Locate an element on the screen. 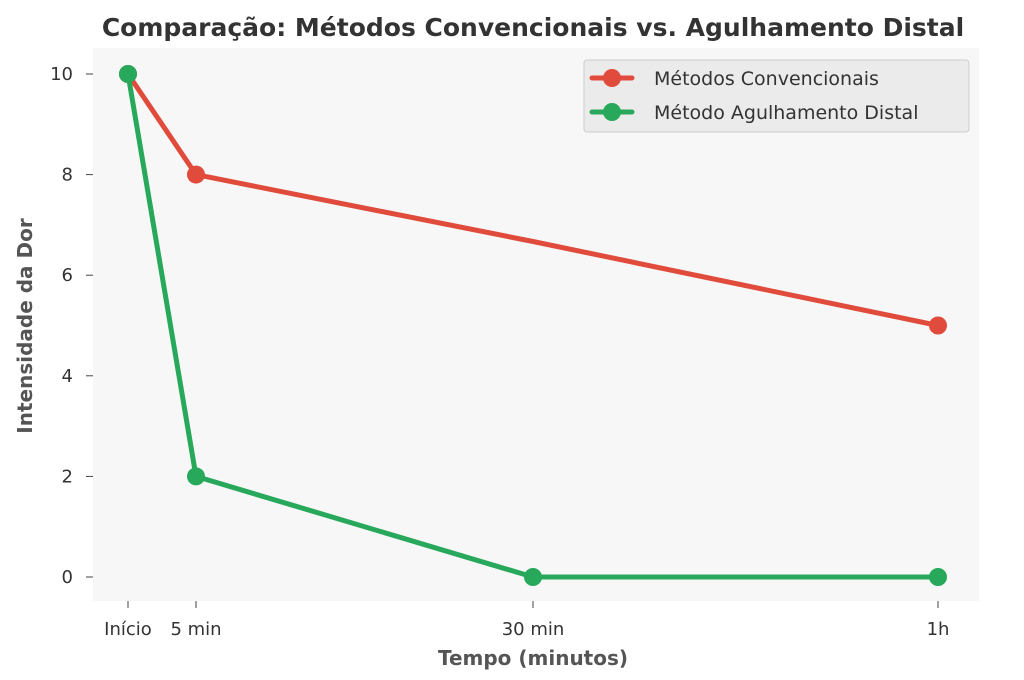 The height and width of the screenshot is (680, 1024). x-tick-label: 5 min is located at coordinates (195, 629).